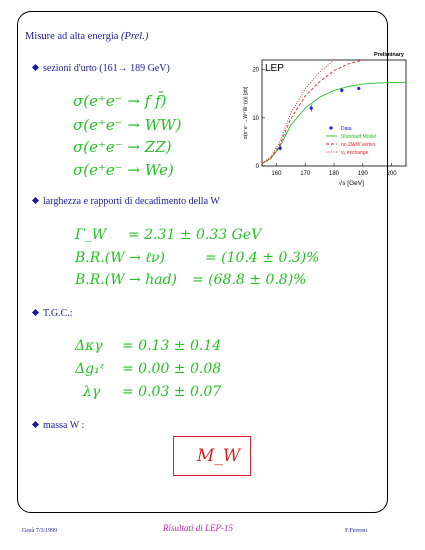  I want to click on tgc-lambda-label: λγ, so click(92, 392).